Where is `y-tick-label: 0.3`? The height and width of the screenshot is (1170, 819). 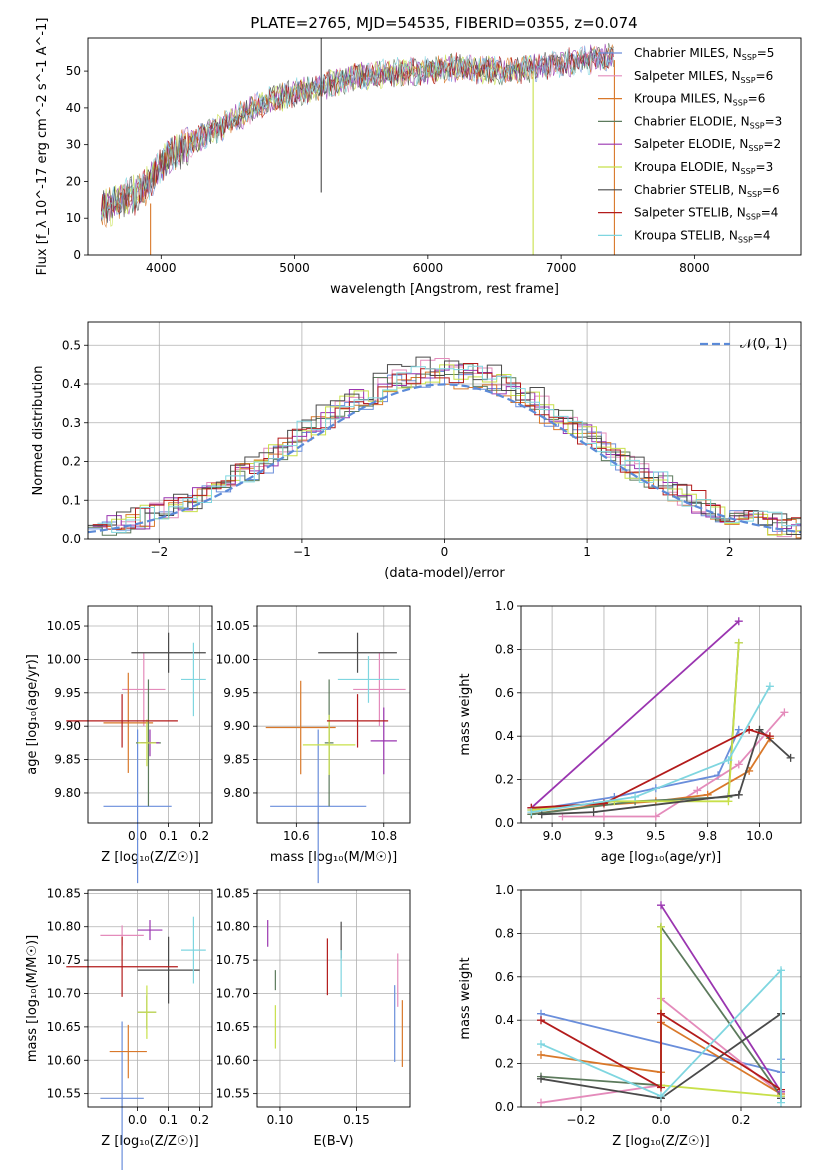
y-tick-label: 0.3 is located at coordinates (71, 423).